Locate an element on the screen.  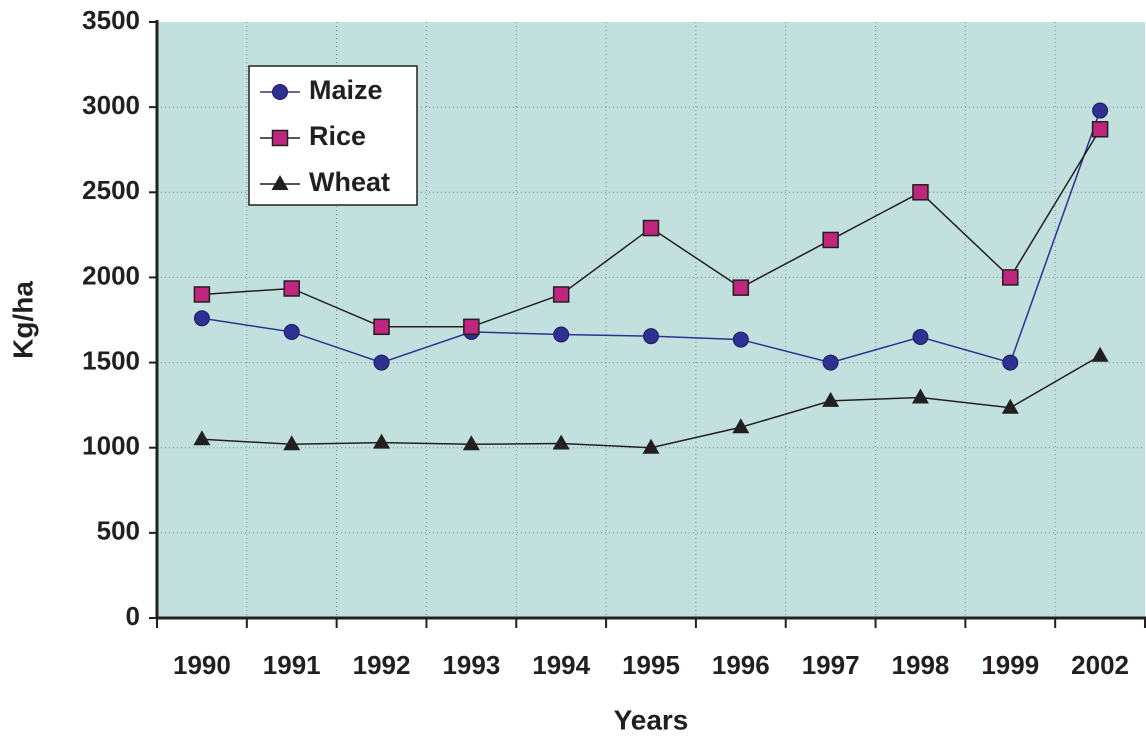
y-tick-label: 500 is located at coordinates (118, 531).